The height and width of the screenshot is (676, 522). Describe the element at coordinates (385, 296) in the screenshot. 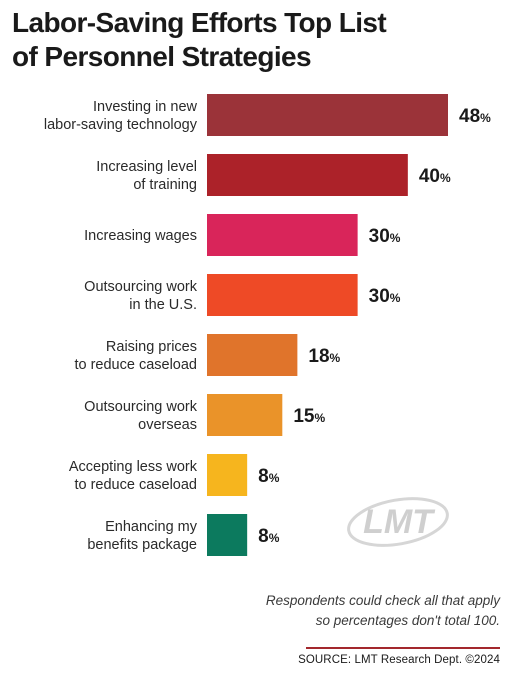

I see `value-label-4: 30%` at that location.